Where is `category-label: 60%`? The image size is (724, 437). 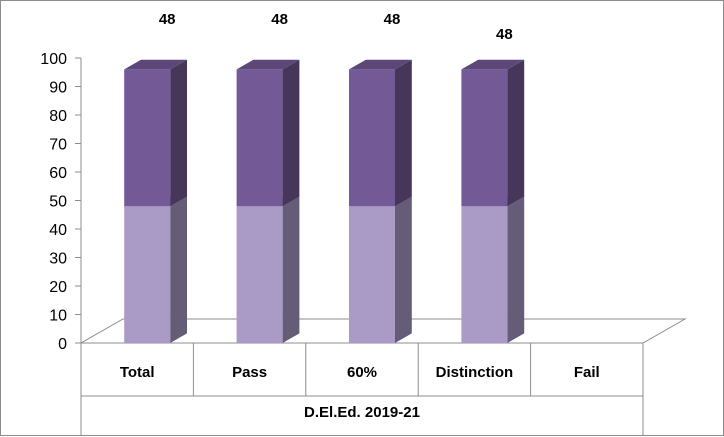 category-label: 60% is located at coordinates (362, 372).